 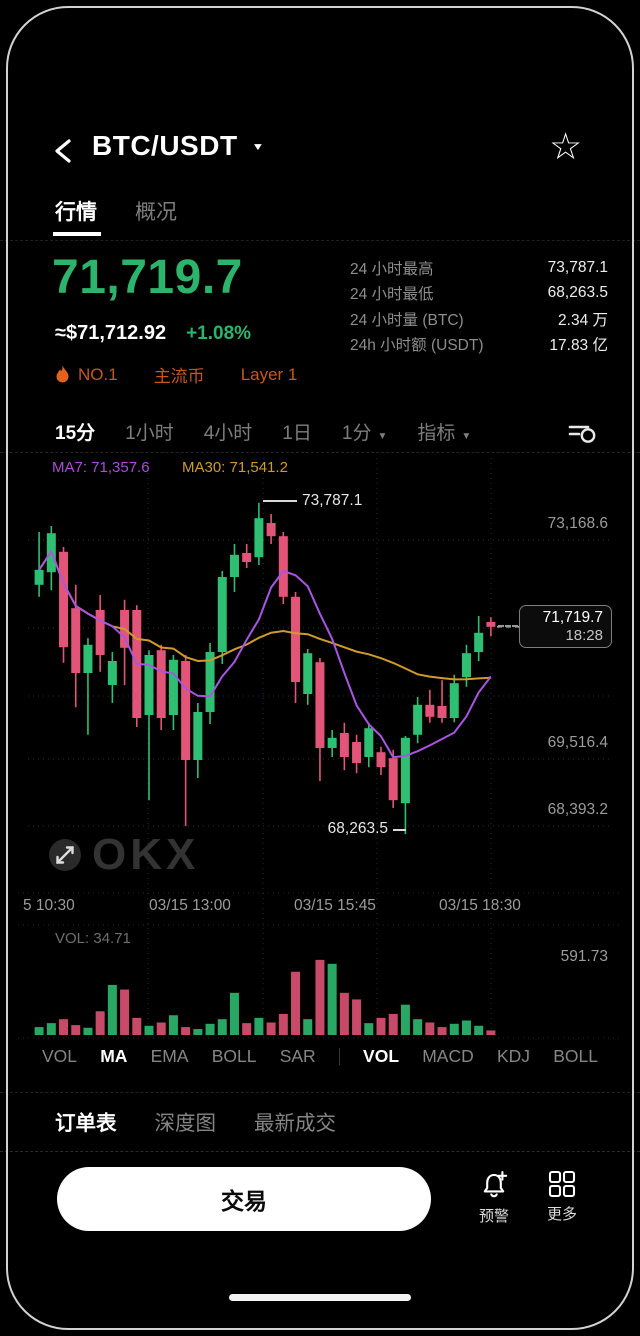 I want to click on ma30-legend: MA30: 71,541.2, so click(x=235, y=467).